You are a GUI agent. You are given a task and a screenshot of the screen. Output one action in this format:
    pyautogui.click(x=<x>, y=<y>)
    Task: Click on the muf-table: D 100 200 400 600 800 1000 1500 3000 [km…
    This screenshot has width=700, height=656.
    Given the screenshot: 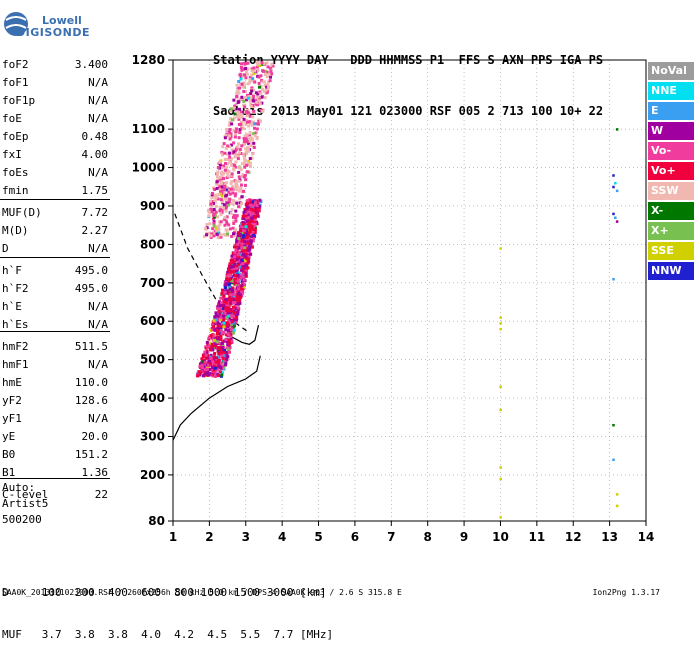 What is the action you would take?
    pyautogui.click(x=167, y=607)
    